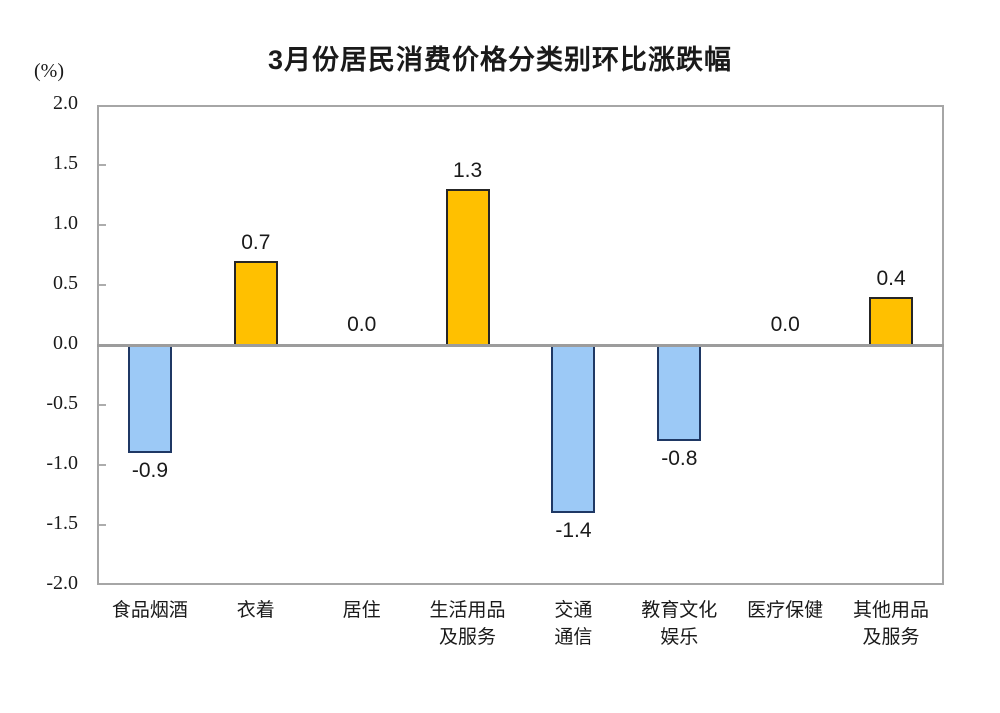  I want to click on bar-value-label: -0.8, so click(679, 458).